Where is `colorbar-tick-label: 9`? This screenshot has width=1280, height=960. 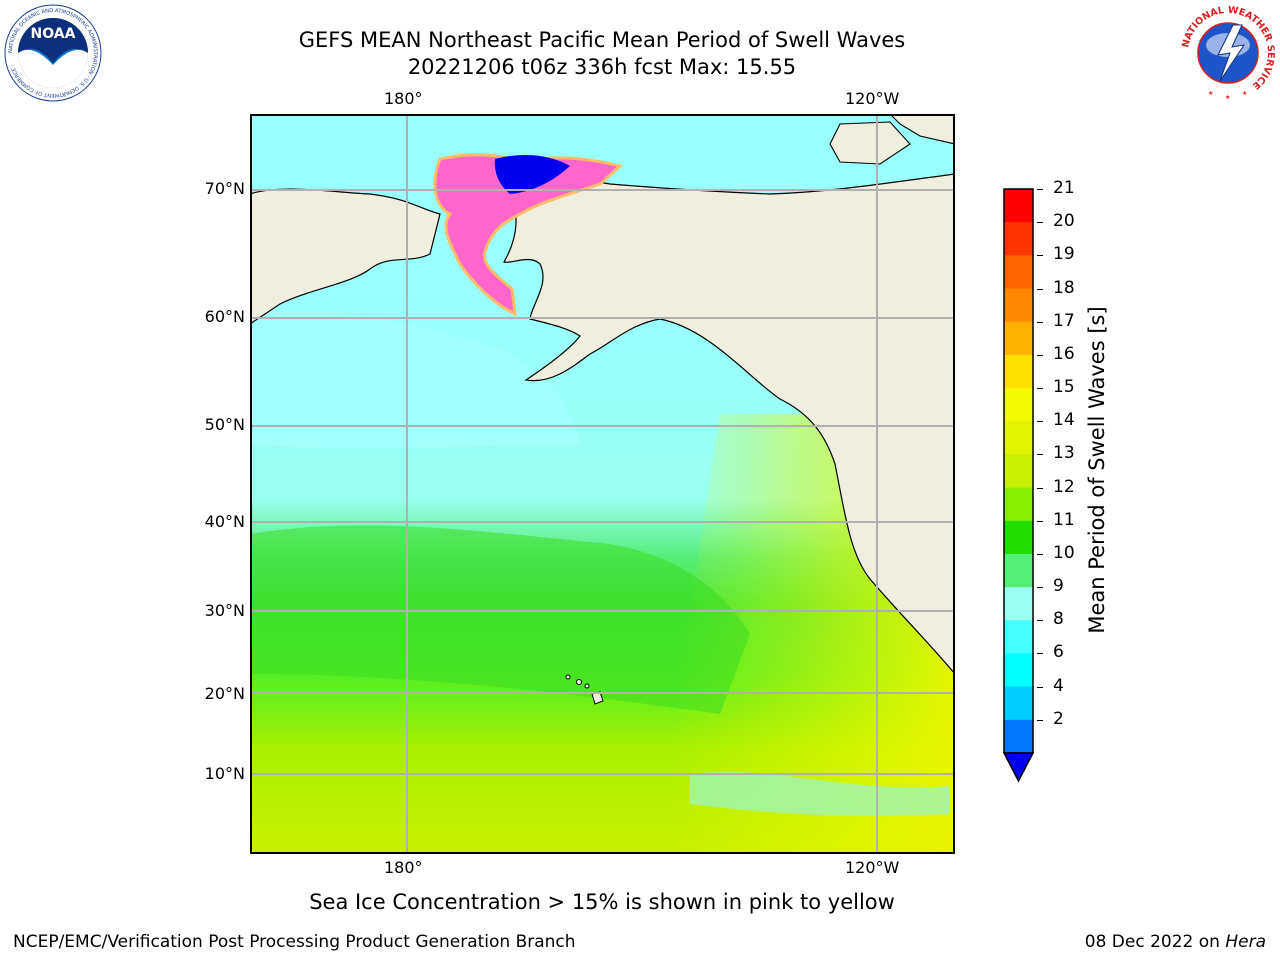
colorbar-tick-label: 9 is located at coordinates (1058, 586).